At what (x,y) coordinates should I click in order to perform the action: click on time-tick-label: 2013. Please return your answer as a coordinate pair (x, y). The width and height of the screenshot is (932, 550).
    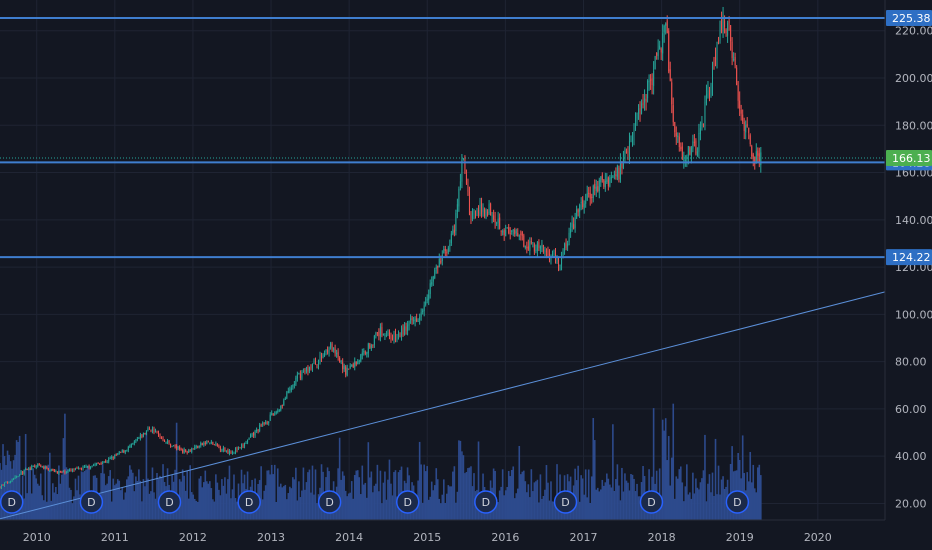
    Looking at the image, I should click on (271, 537).